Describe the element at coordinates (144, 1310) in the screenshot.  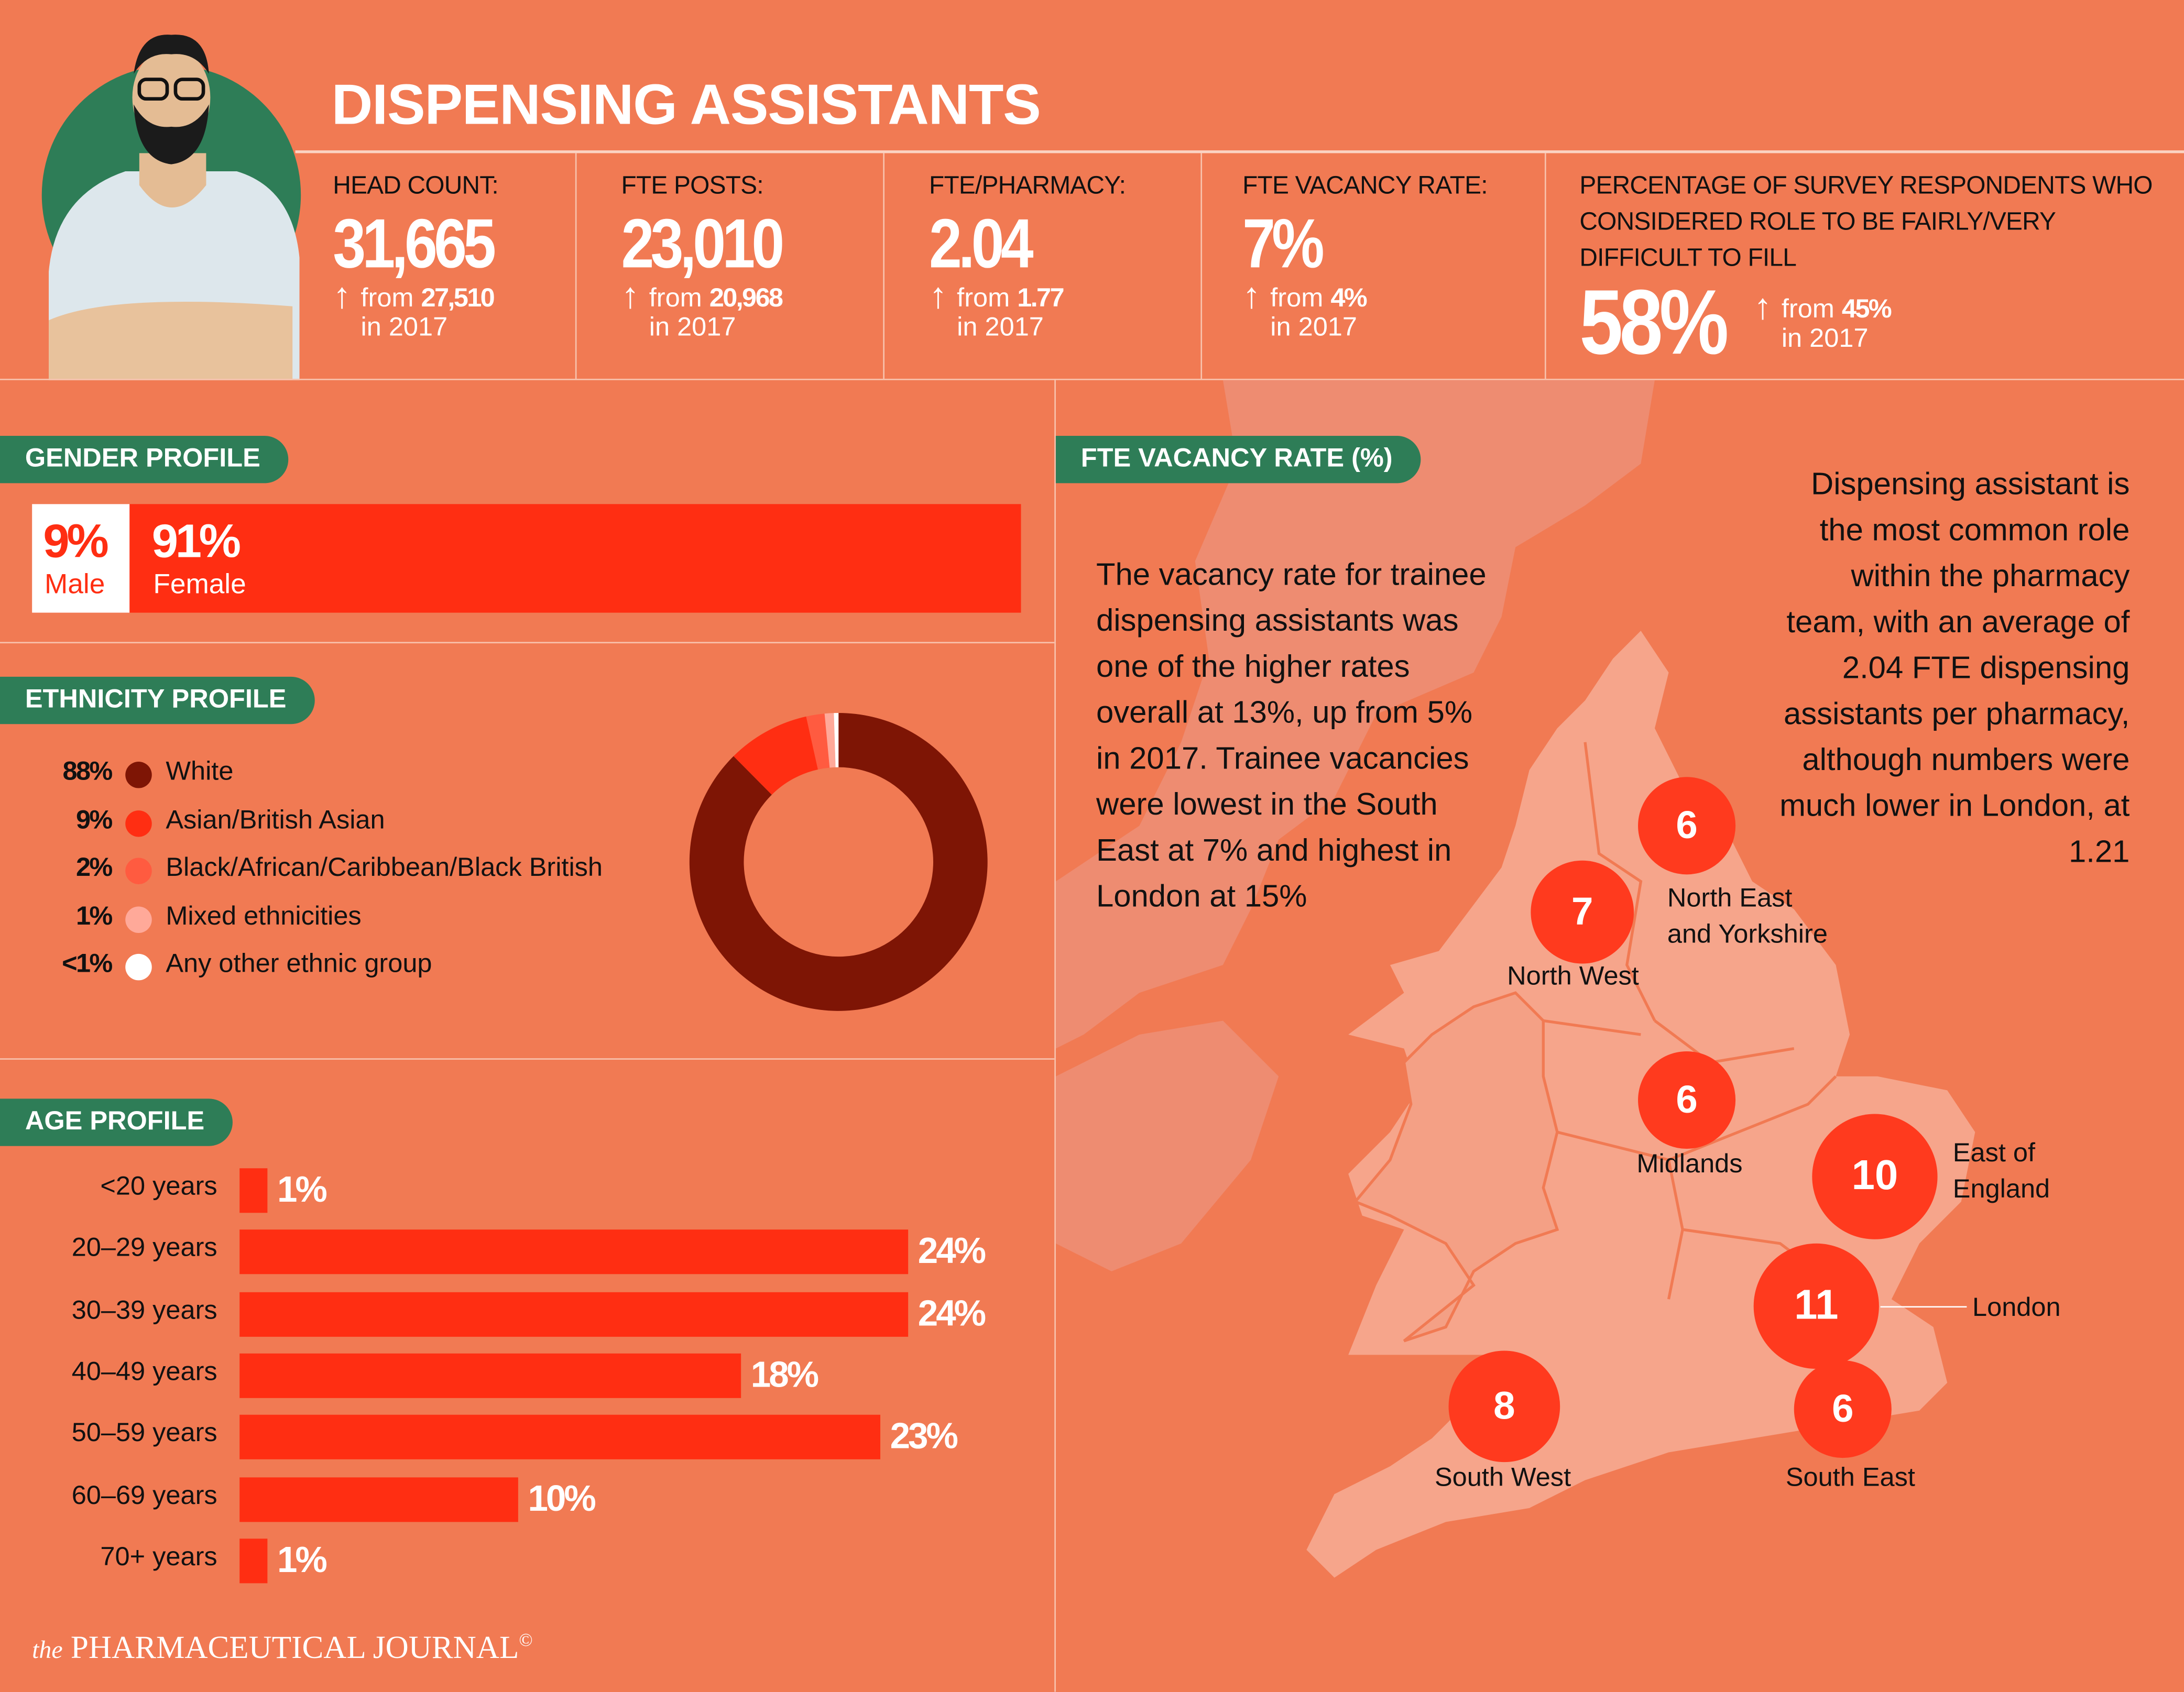
I see `age-label: 30–39 years` at that location.